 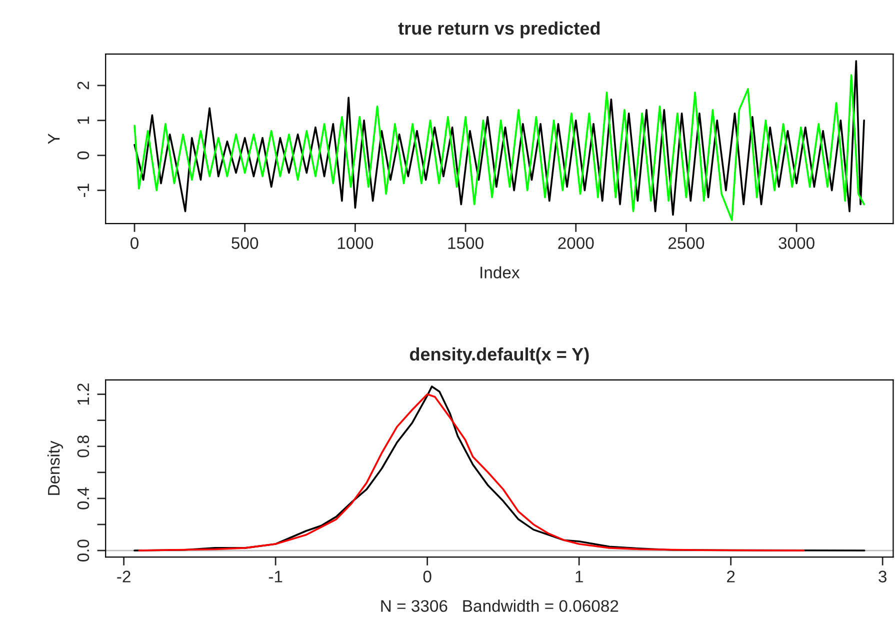 What do you see at coordinates (55, 467) in the screenshot?
I see `y-axis-title: Density` at bounding box center [55, 467].